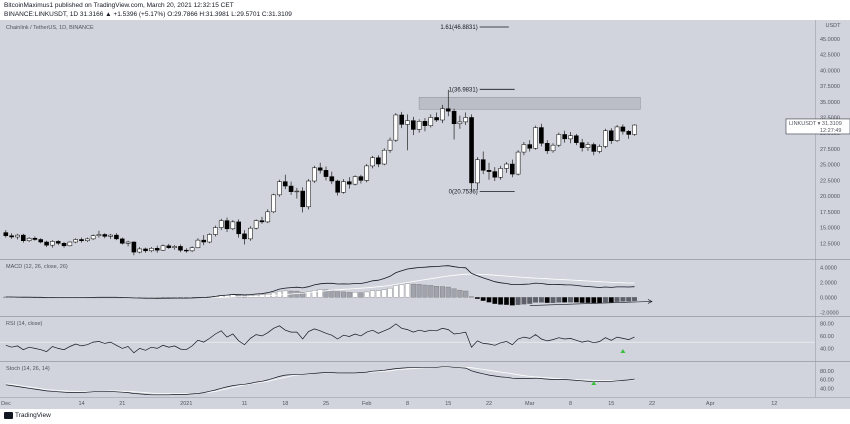 The width and height of the screenshot is (850, 424). Describe the element at coordinates (245, 404) in the screenshot. I see `time-tick-label: 11` at that location.